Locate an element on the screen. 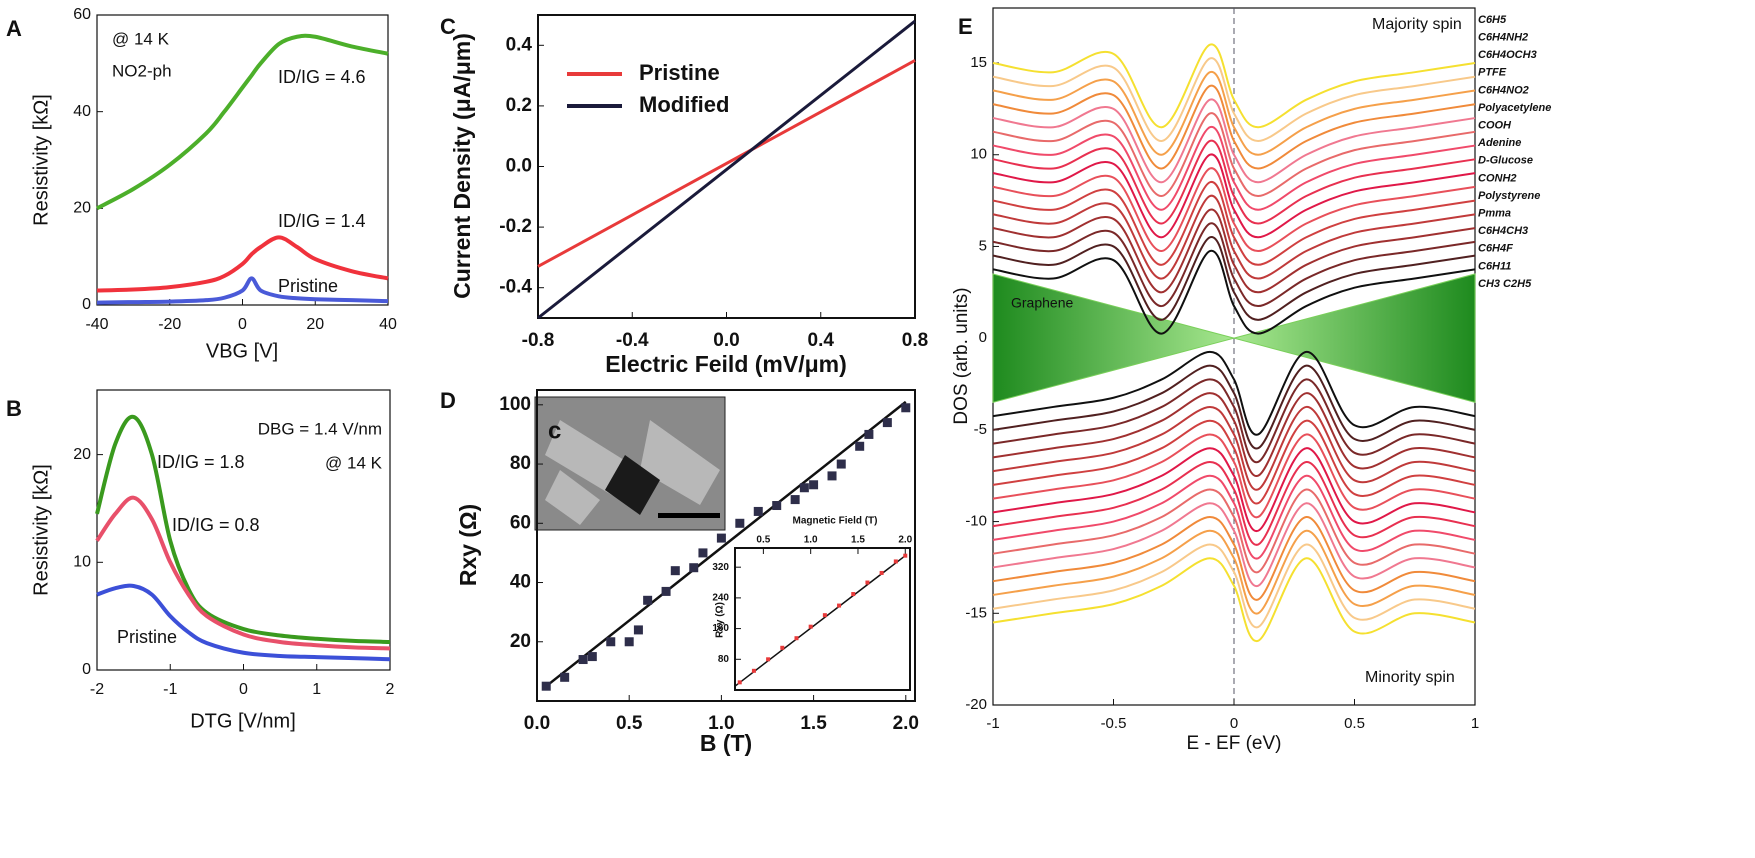  plot-frame is located at coordinates (726, 545).